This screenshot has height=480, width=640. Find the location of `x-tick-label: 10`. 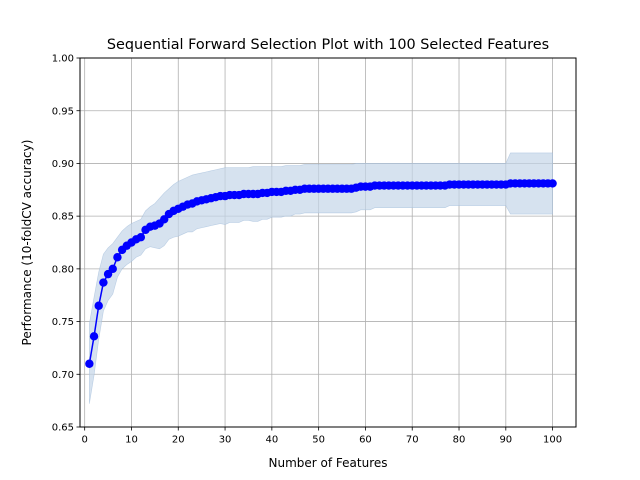

x-tick-label: 10 is located at coordinates (131, 440).